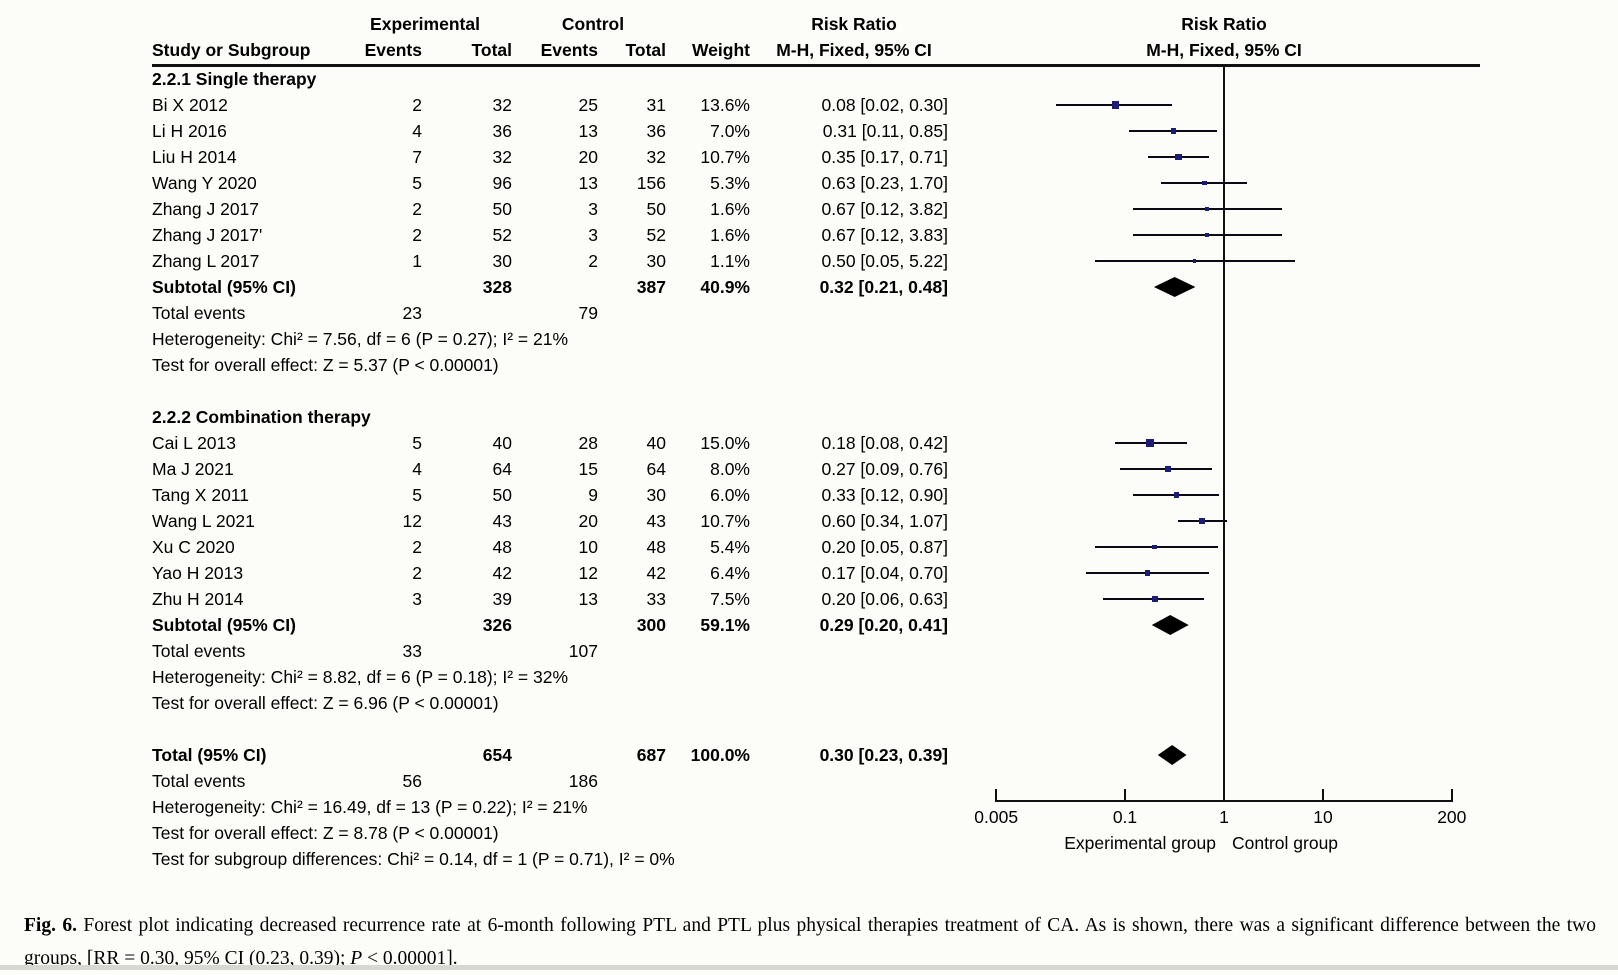 The image size is (1618, 975). What do you see at coordinates (417, 183) in the screenshot?
I see `exp-events: 5` at bounding box center [417, 183].